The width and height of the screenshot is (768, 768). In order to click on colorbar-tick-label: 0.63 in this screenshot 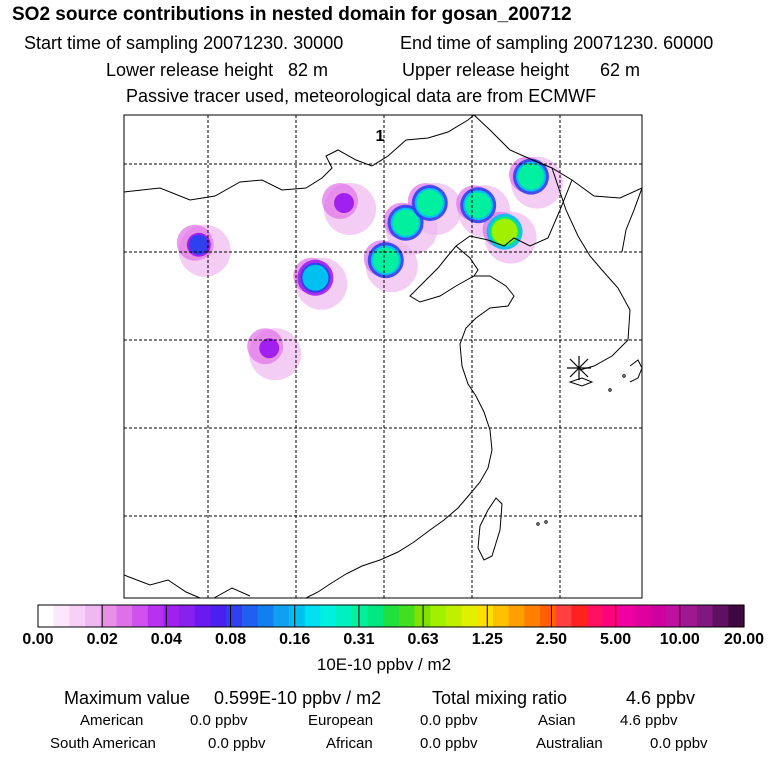, I will do `click(423, 639)`.